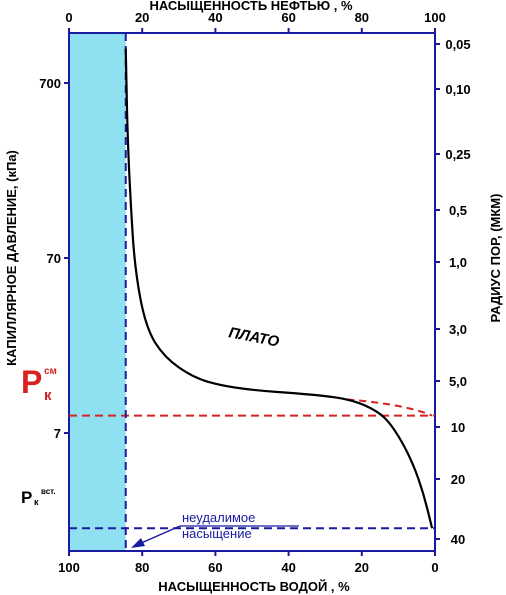 This screenshot has height=595, width=506. I want to click on bottom-tick-label: 80, so click(142, 567).